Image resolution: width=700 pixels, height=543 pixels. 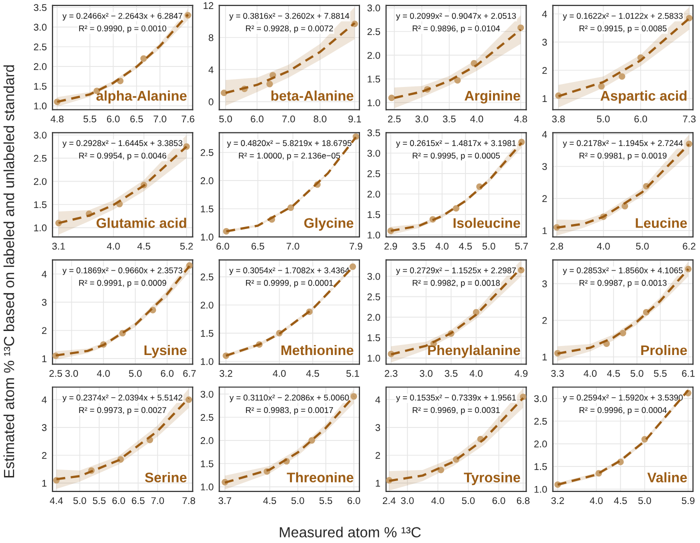 What do you see at coordinates (353, 373) in the screenshot?
I see `x-tick-label: 5.1` at bounding box center [353, 373].